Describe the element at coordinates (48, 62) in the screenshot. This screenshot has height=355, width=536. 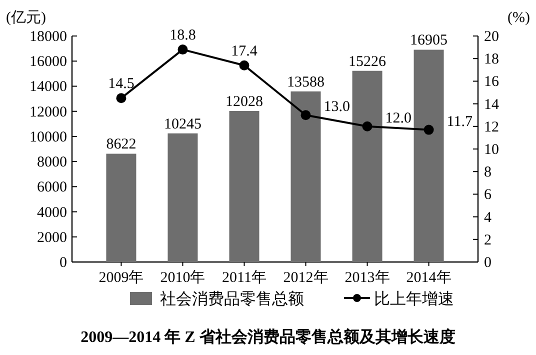
I see `y-tick-label: 16000` at that location.